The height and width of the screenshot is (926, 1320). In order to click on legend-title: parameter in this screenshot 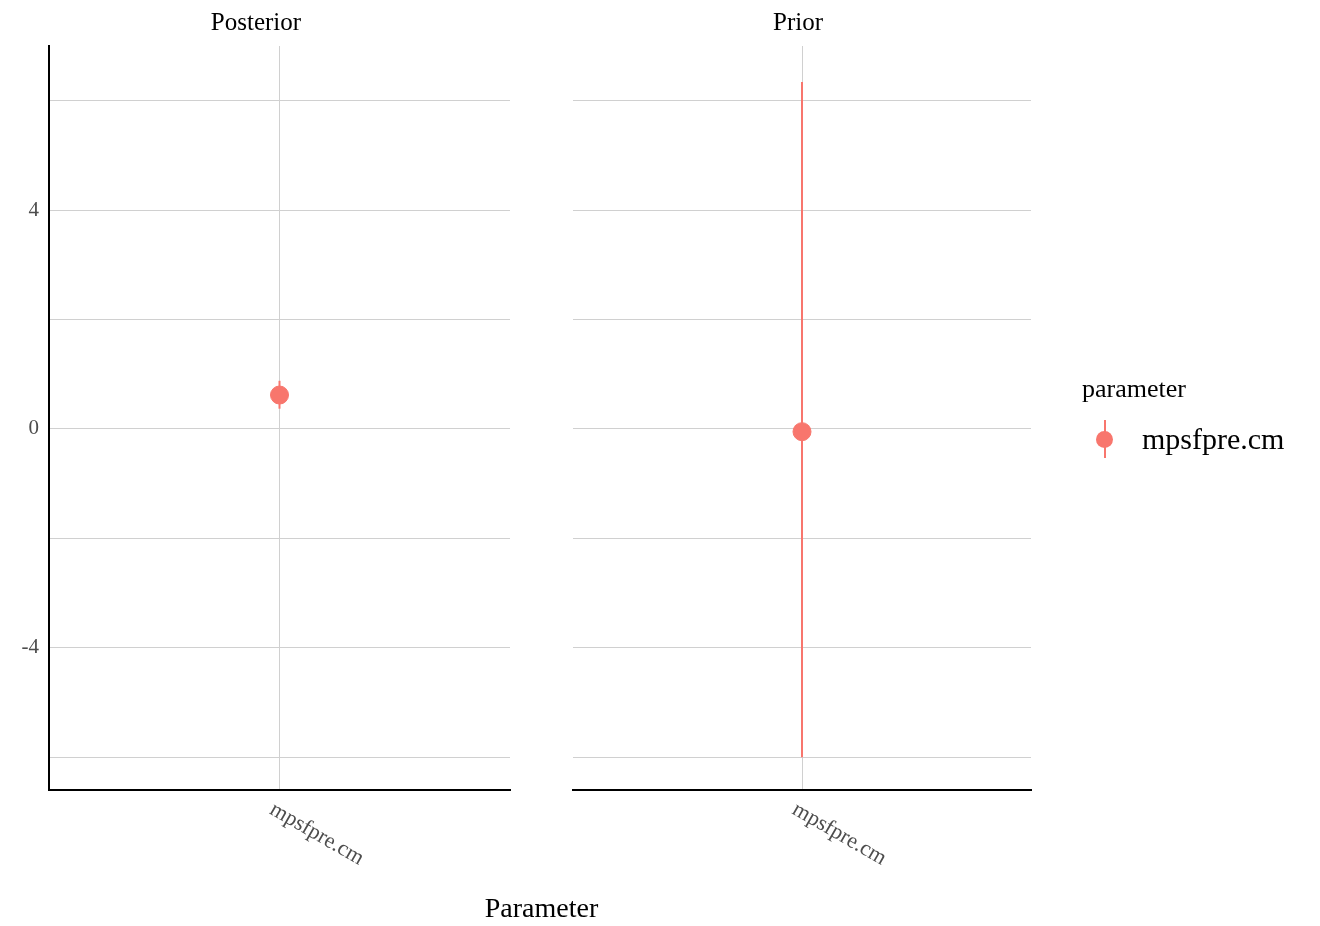, I will do `click(1134, 389)`.